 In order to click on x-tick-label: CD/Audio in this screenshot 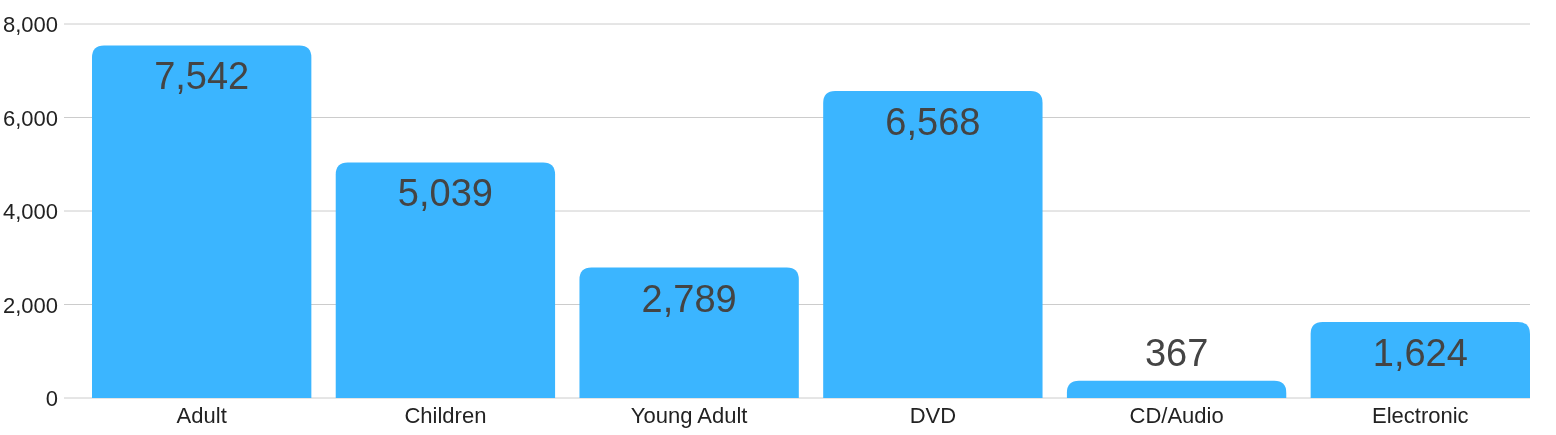, I will do `click(1176, 415)`.